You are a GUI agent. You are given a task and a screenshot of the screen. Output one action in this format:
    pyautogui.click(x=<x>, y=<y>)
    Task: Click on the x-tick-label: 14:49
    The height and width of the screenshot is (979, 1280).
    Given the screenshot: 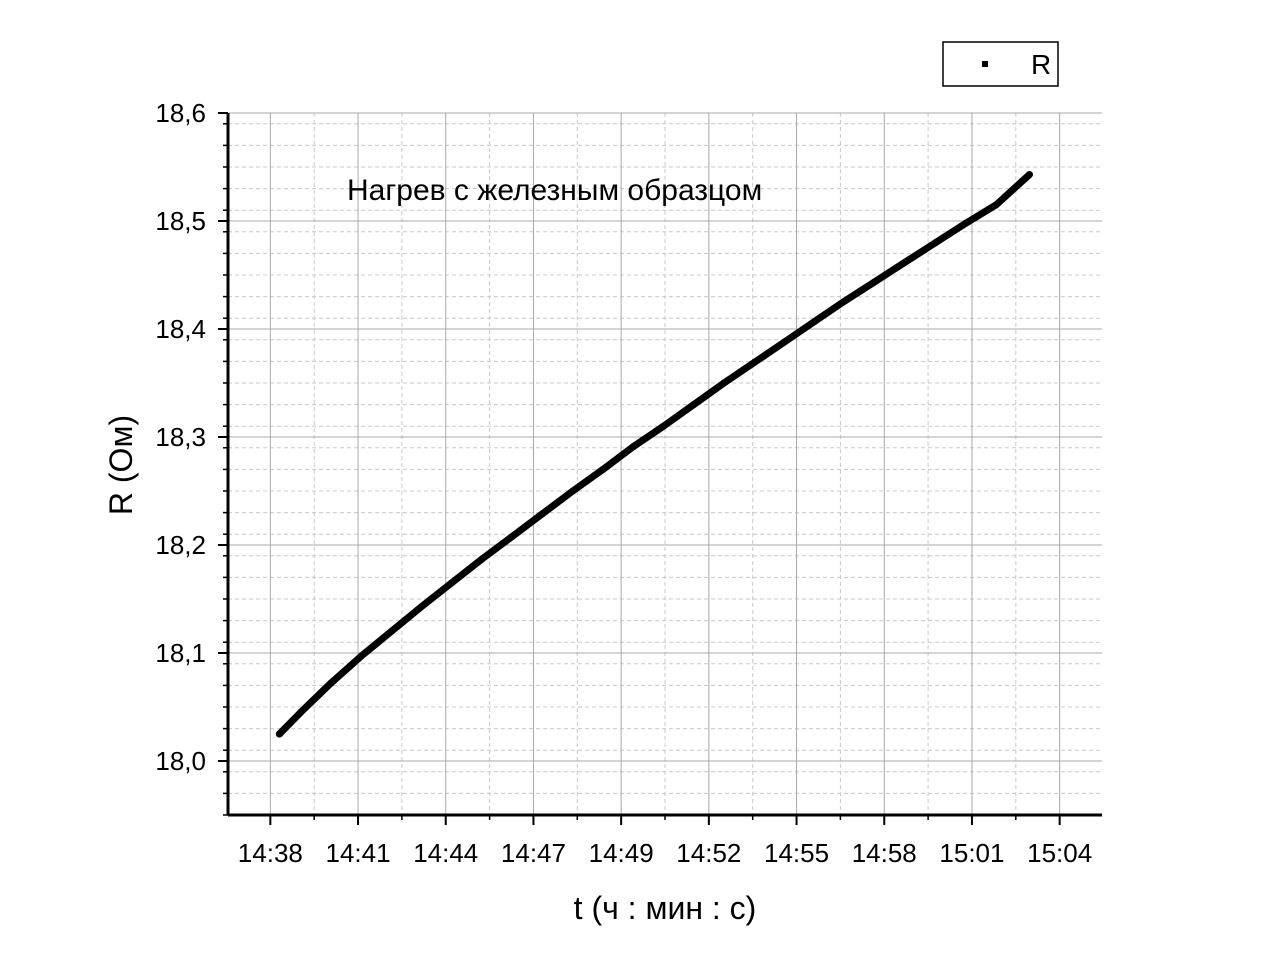 What is the action you would take?
    pyautogui.click(x=621, y=853)
    